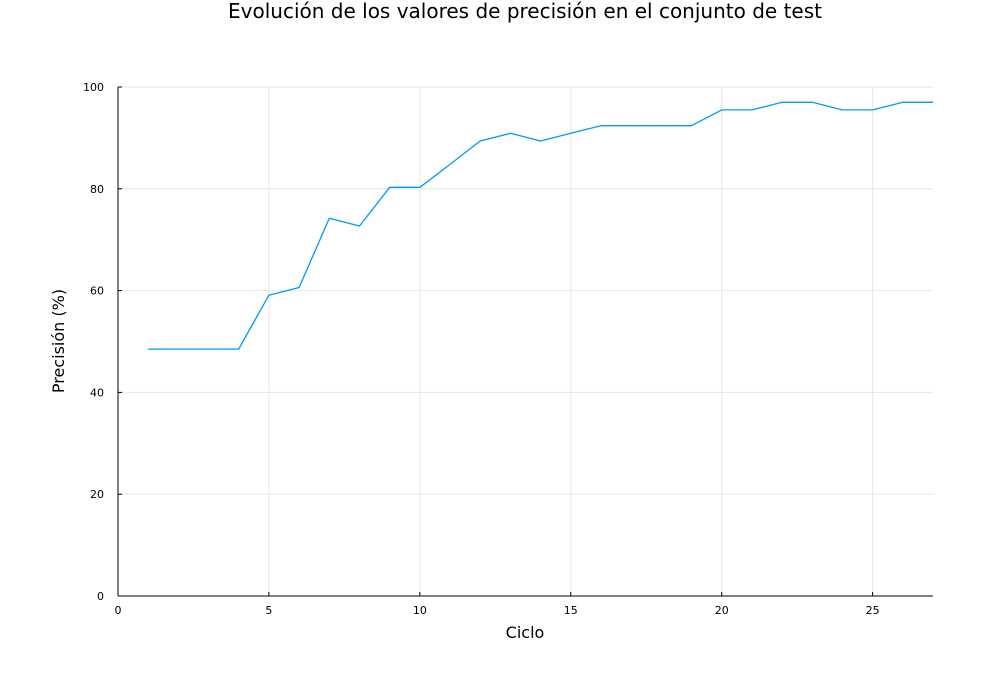 This screenshot has height=700, width=1000. What do you see at coordinates (97, 494) in the screenshot?
I see `y-tick-label: 20` at bounding box center [97, 494].